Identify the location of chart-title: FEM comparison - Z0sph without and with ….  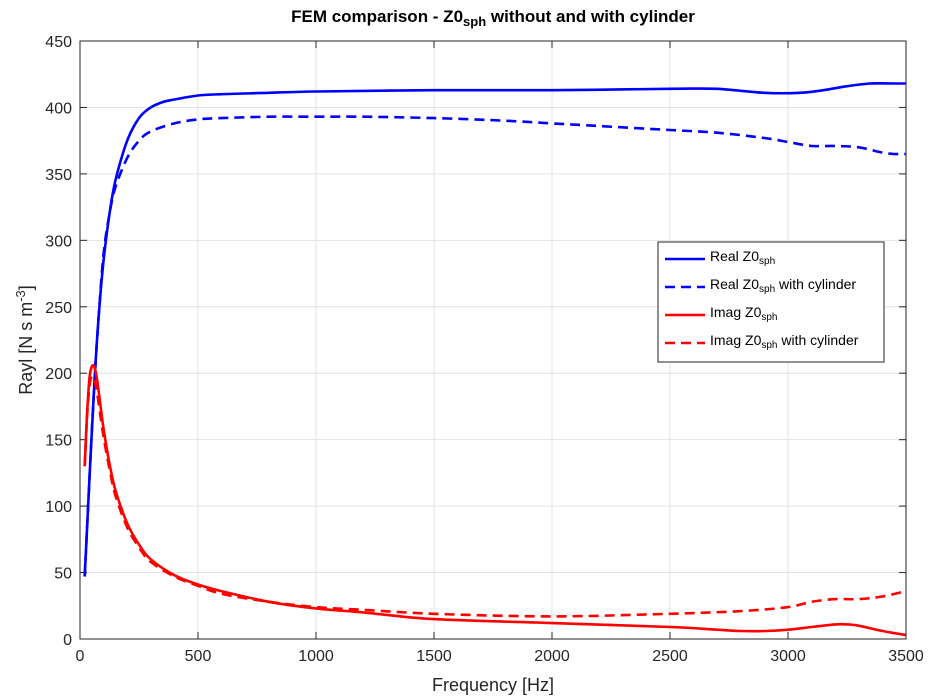
(493, 18).